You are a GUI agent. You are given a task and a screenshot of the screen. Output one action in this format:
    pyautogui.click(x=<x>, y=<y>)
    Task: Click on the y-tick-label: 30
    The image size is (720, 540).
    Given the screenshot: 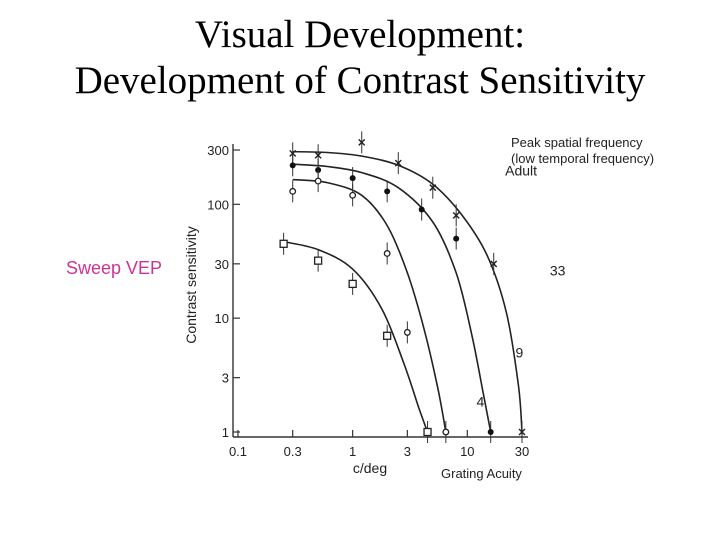 What is the action you would take?
    pyautogui.click(x=222, y=264)
    